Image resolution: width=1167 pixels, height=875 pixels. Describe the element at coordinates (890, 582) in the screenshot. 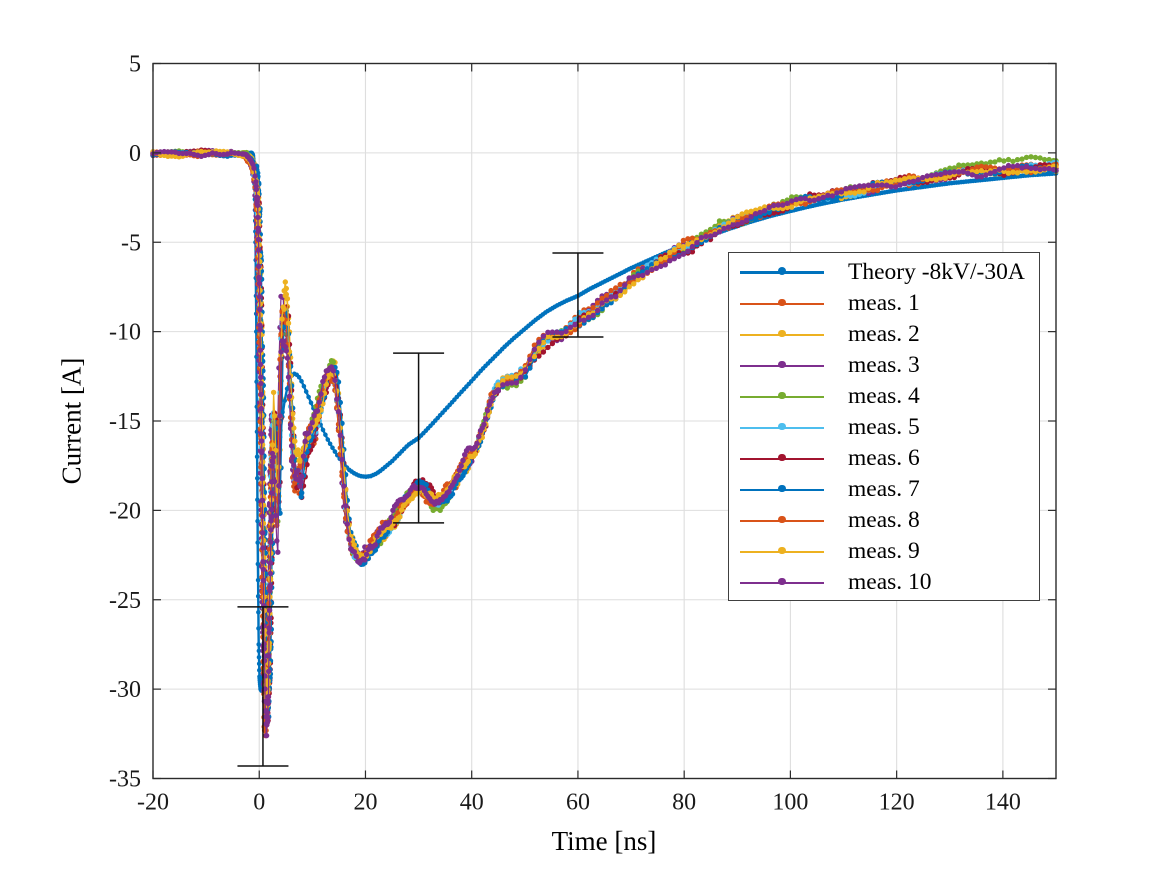

I see `legend-label: meas. 10` at that location.